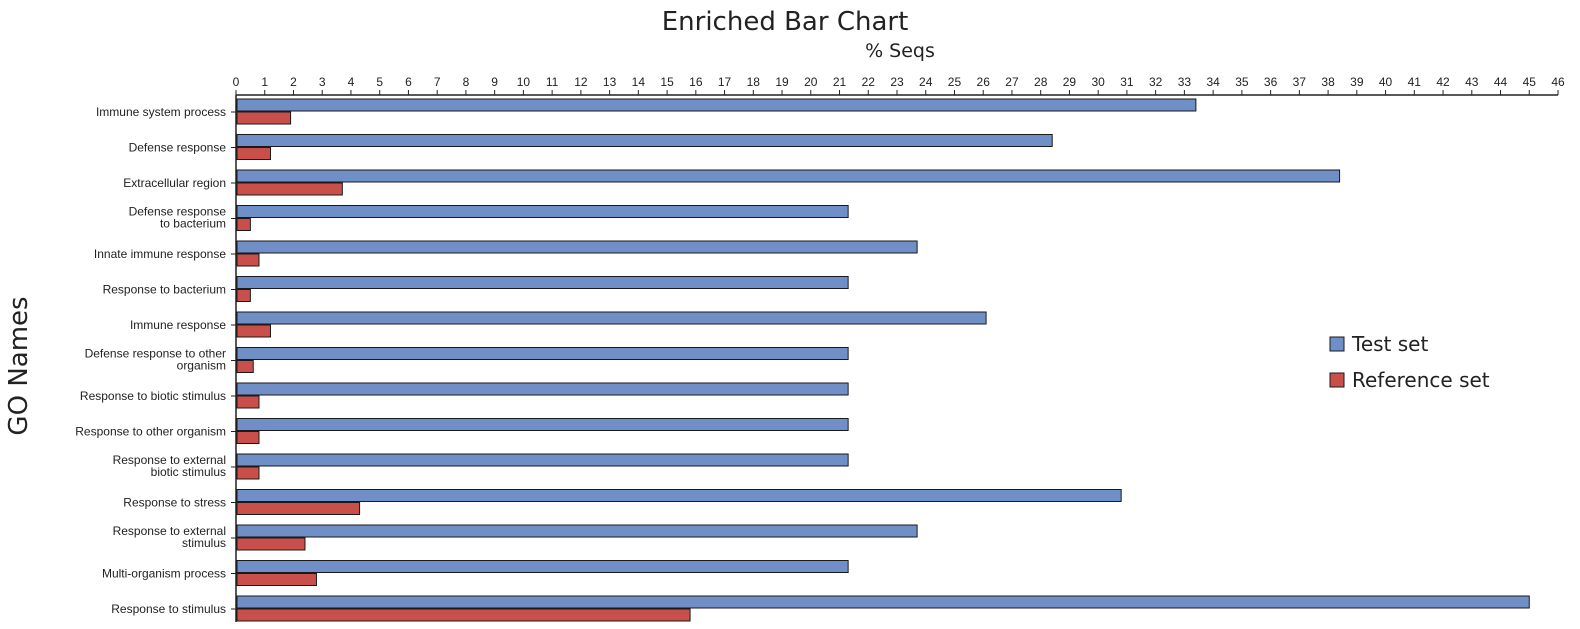  I want to click on x-tick-label: 24, so click(926, 82).